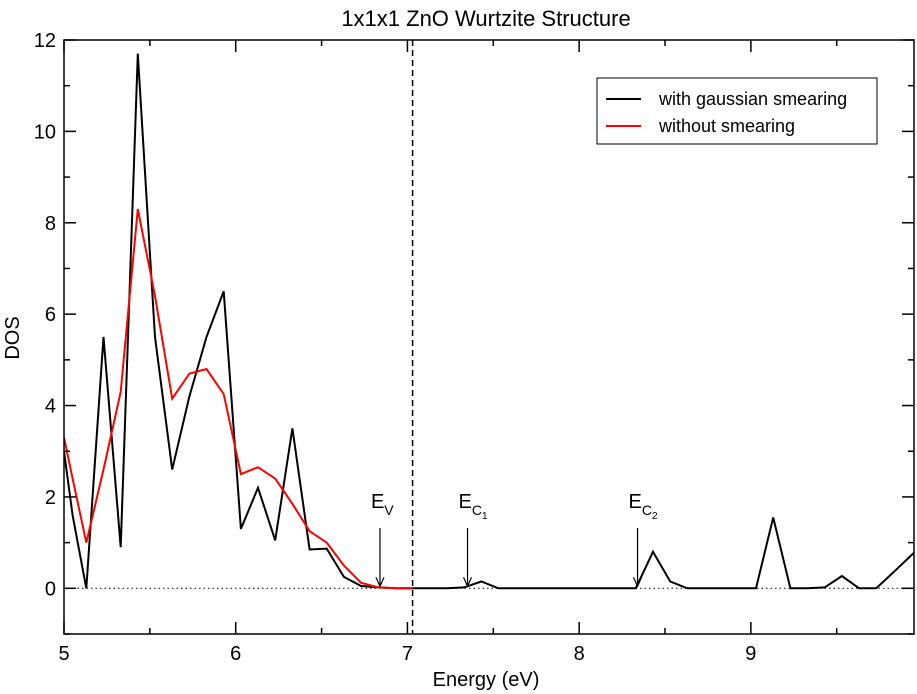 This screenshot has width=917, height=694. What do you see at coordinates (235, 654) in the screenshot?
I see `x-tick-label: 6` at bounding box center [235, 654].